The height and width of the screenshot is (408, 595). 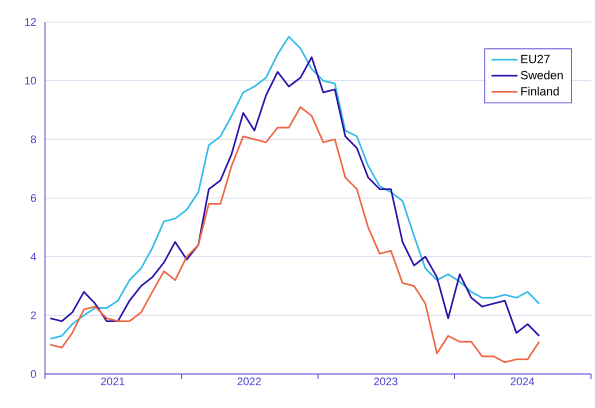 I want to click on legend-label: Sweden, so click(x=541, y=75).